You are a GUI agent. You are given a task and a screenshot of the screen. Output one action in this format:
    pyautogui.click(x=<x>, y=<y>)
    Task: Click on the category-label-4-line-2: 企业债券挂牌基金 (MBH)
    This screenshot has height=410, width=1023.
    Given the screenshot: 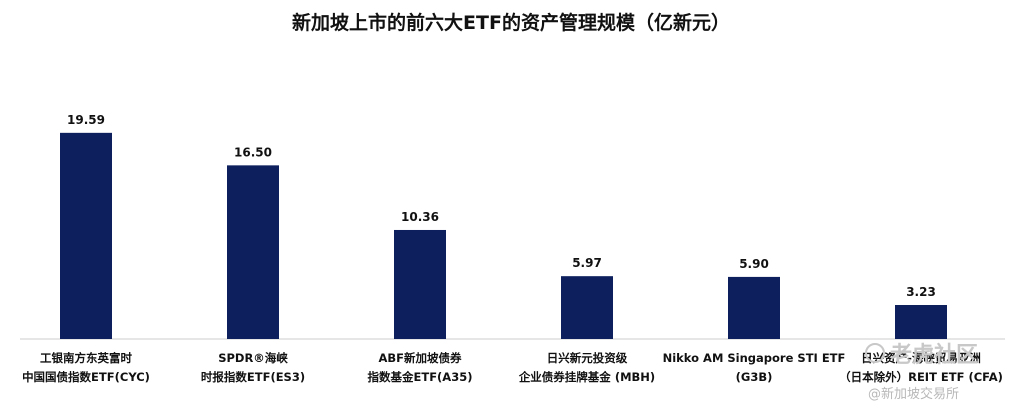 What is the action you would take?
    pyautogui.click(x=586, y=377)
    